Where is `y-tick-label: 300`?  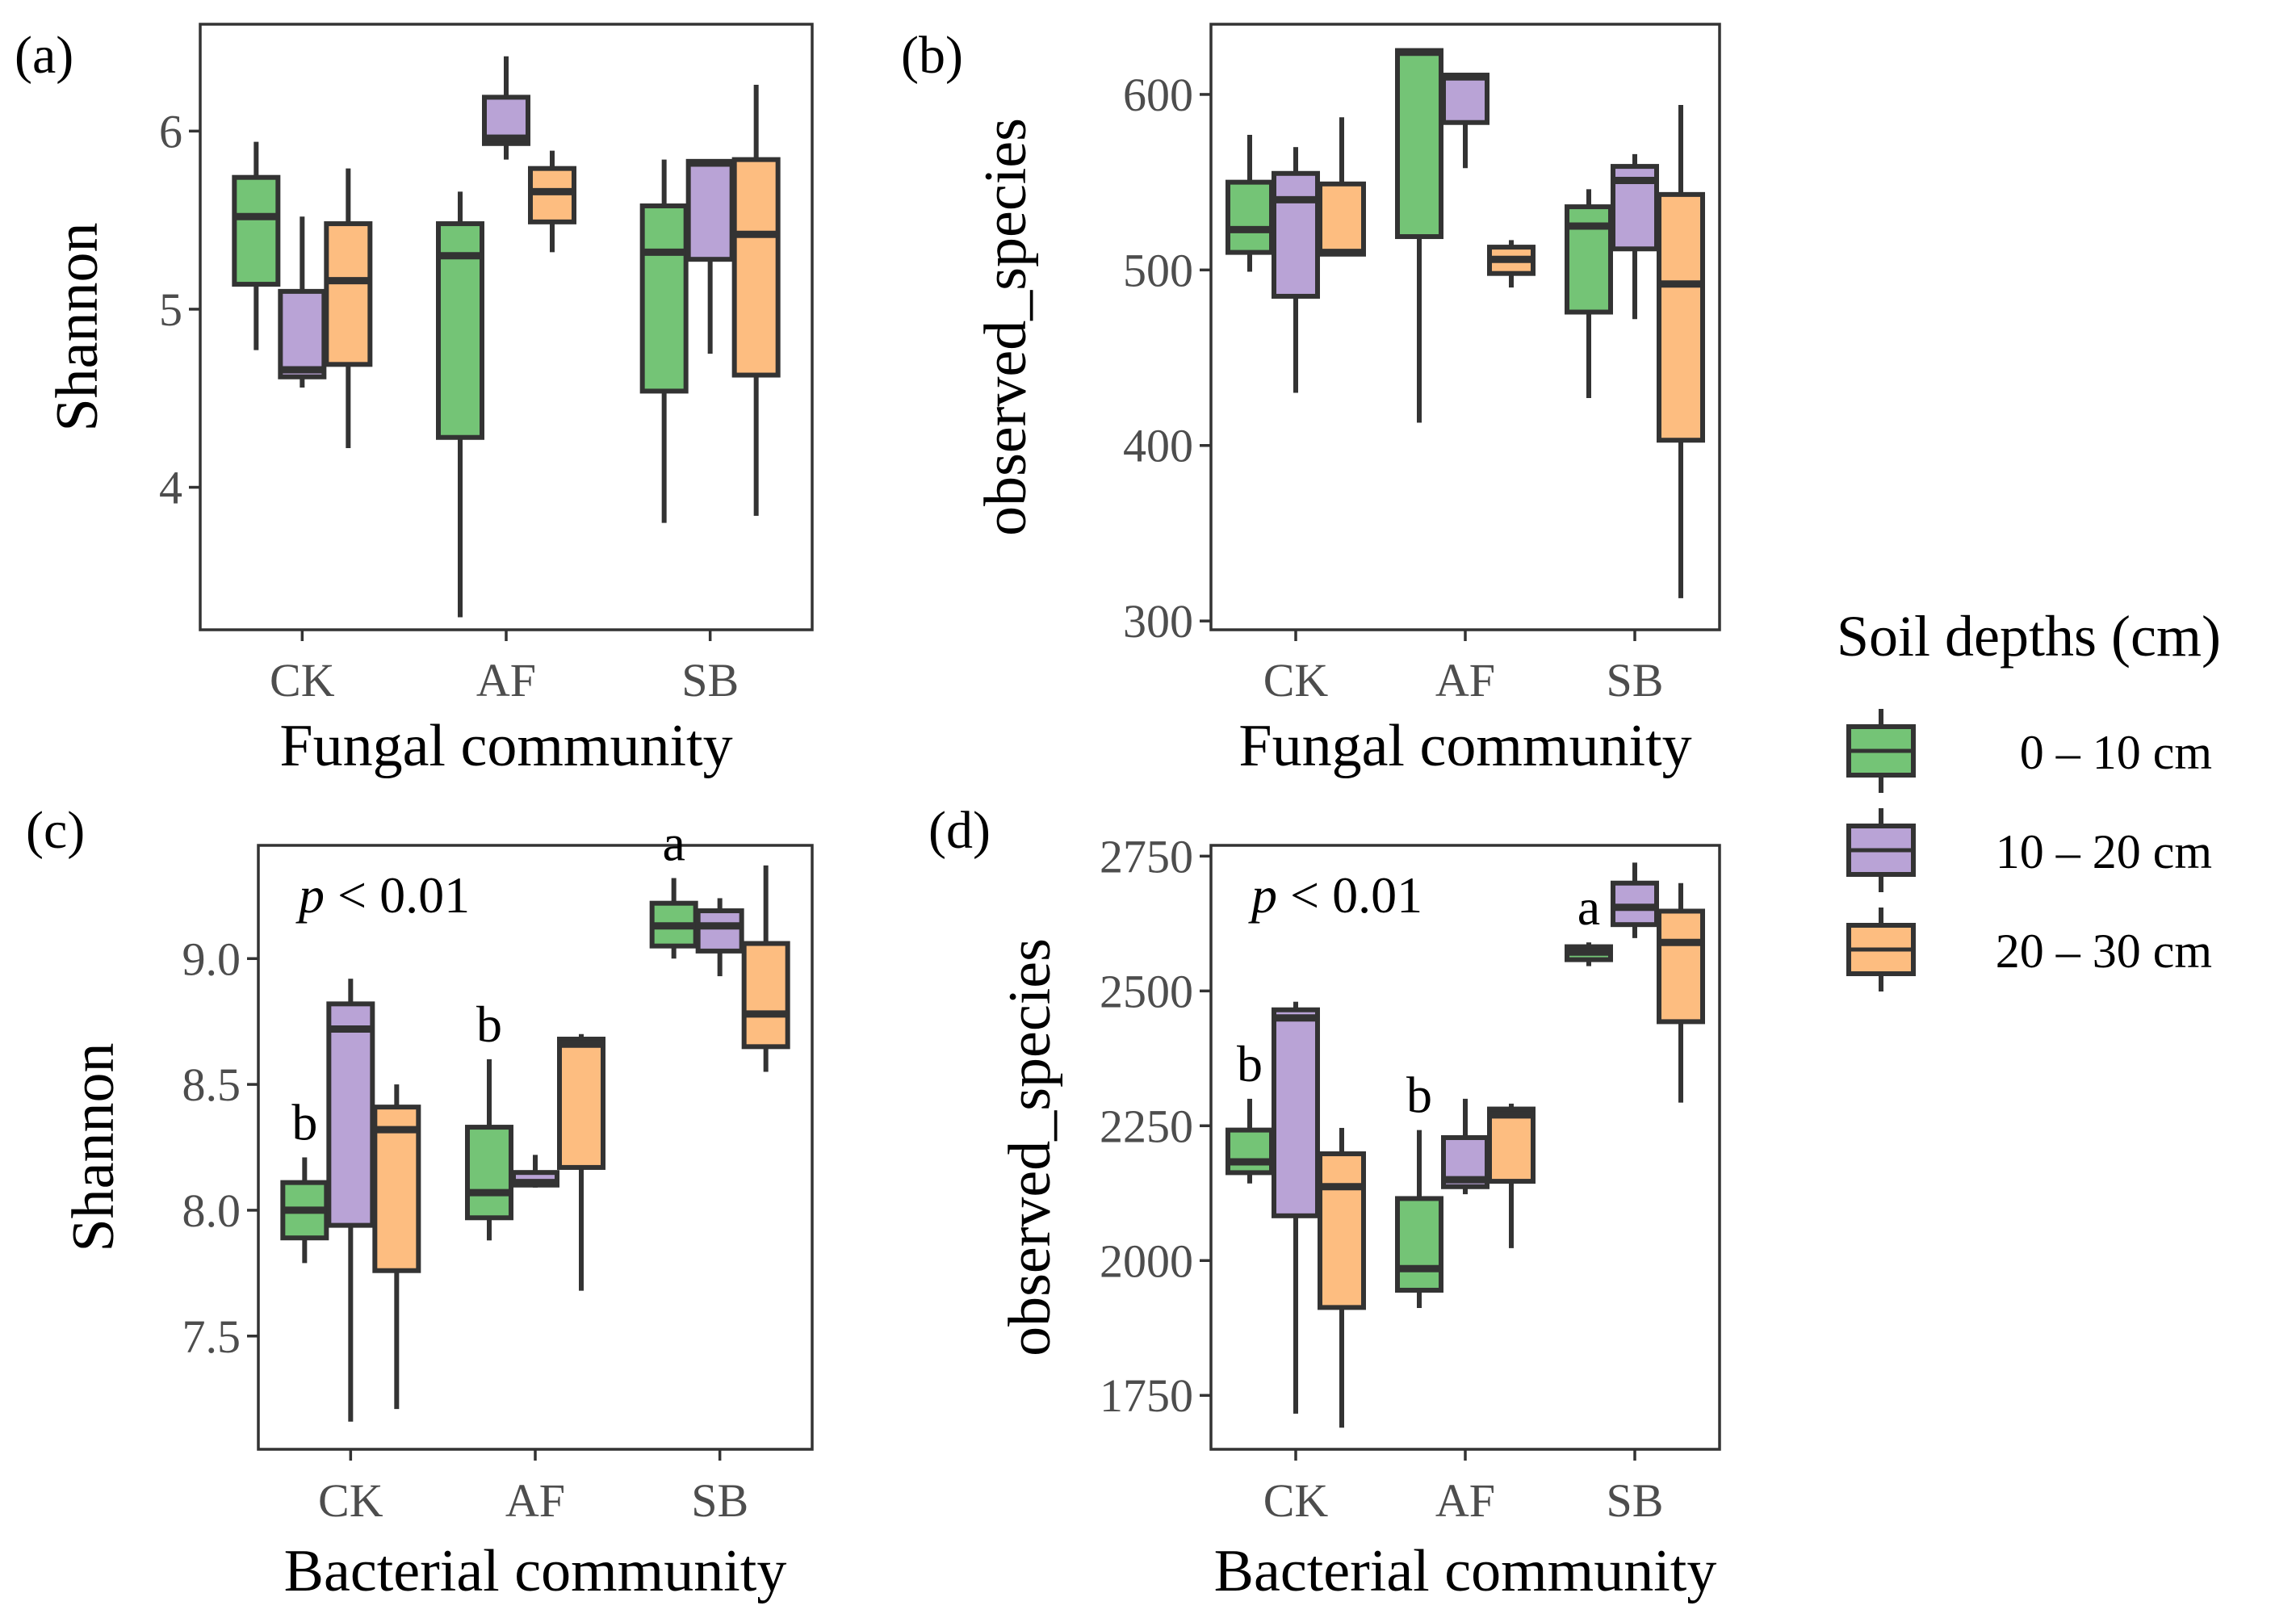
y-tick-label: 300 is located at coordinates (1158, 621).